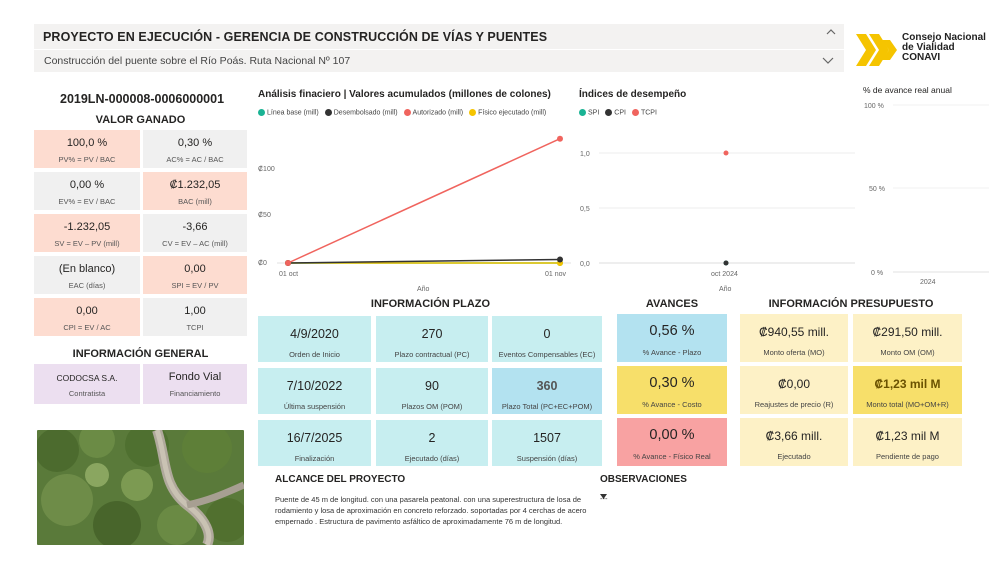 This screenshot has height=578, width=1000. I want to click on finalizacion-card: 16/7/2025 Finalización, so click(314, 443).